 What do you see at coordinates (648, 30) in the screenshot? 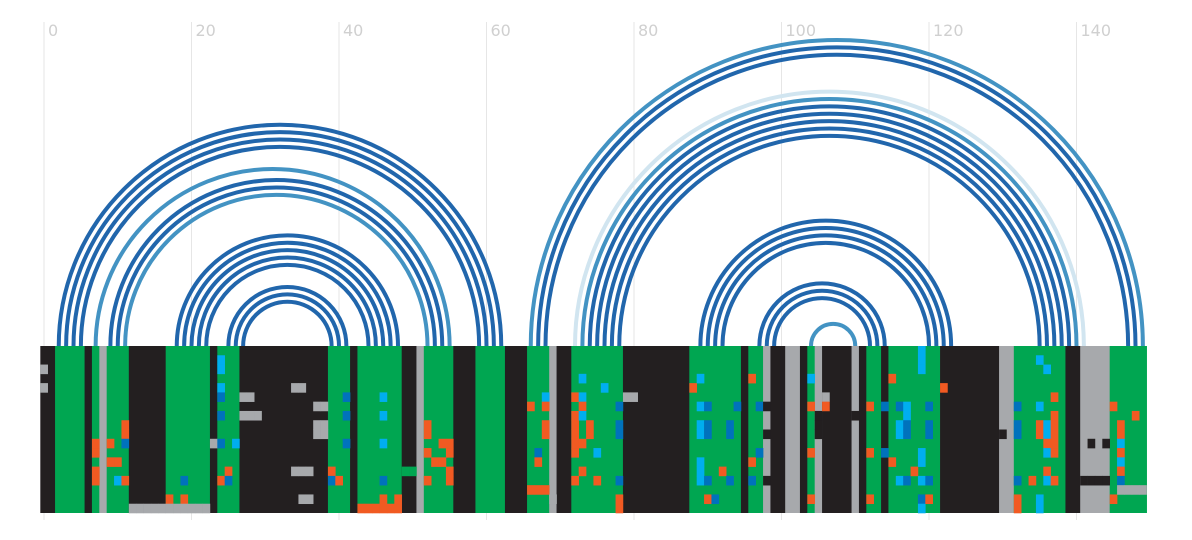
I see `x-tick-label: 80` at bounding box center [648, 30].